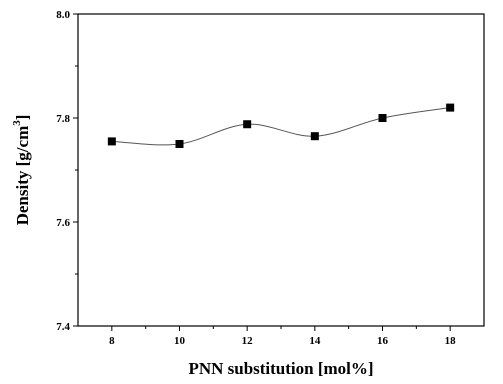 The image size is (503, 384). I want to click on x-tick-label: 10, so click(180, 341).